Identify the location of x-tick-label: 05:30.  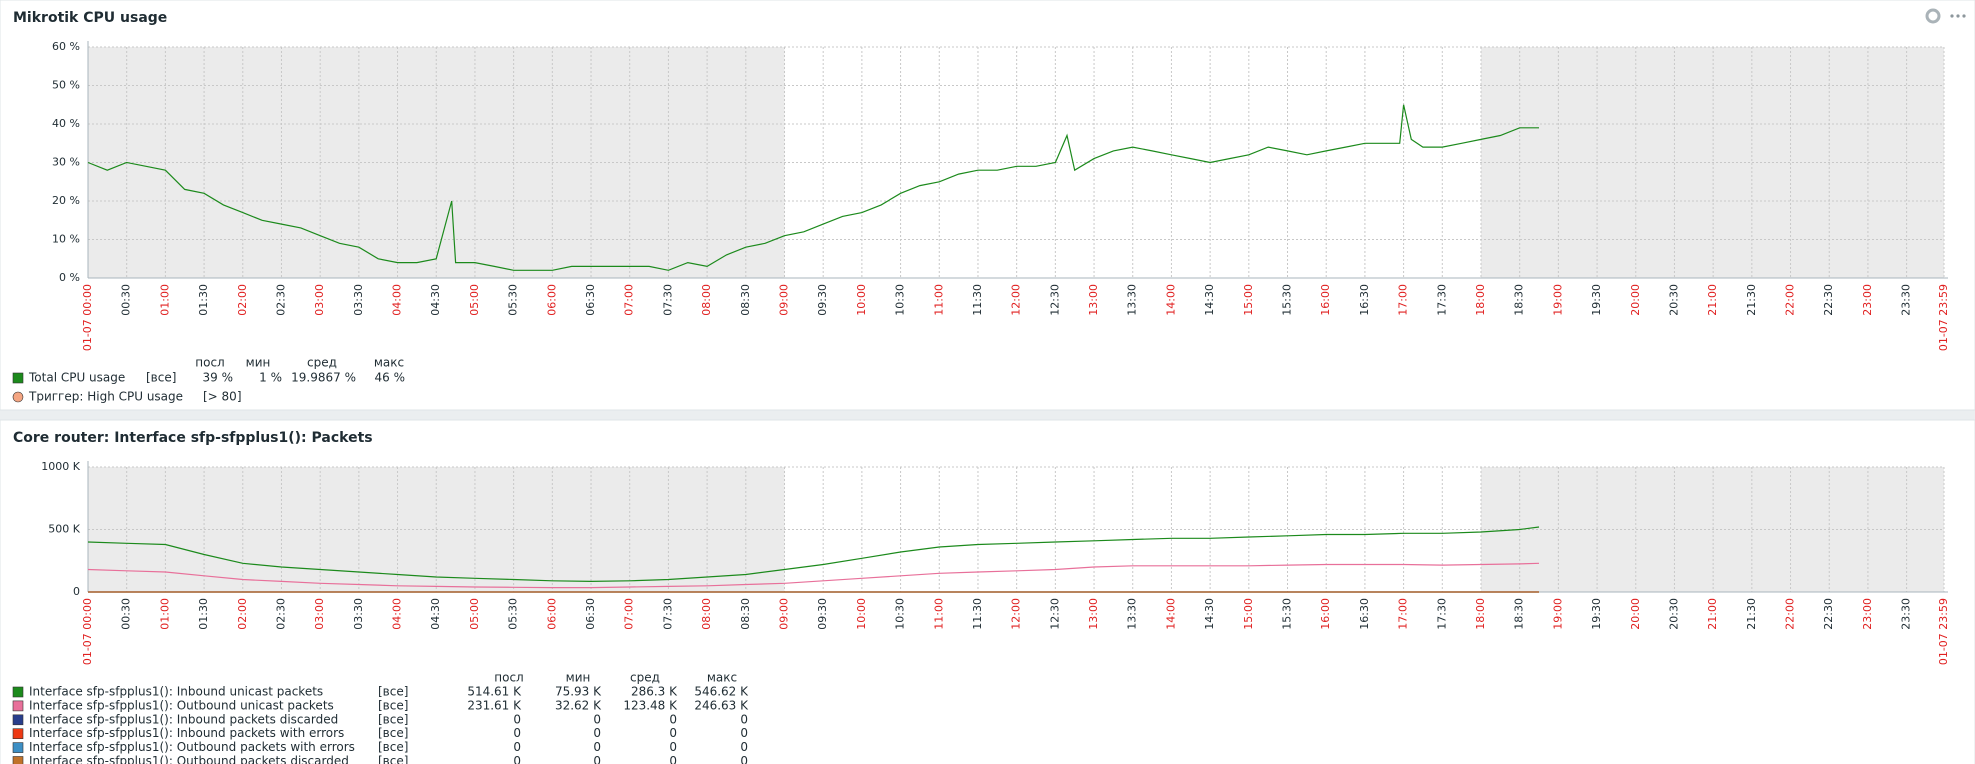
(513, 300).